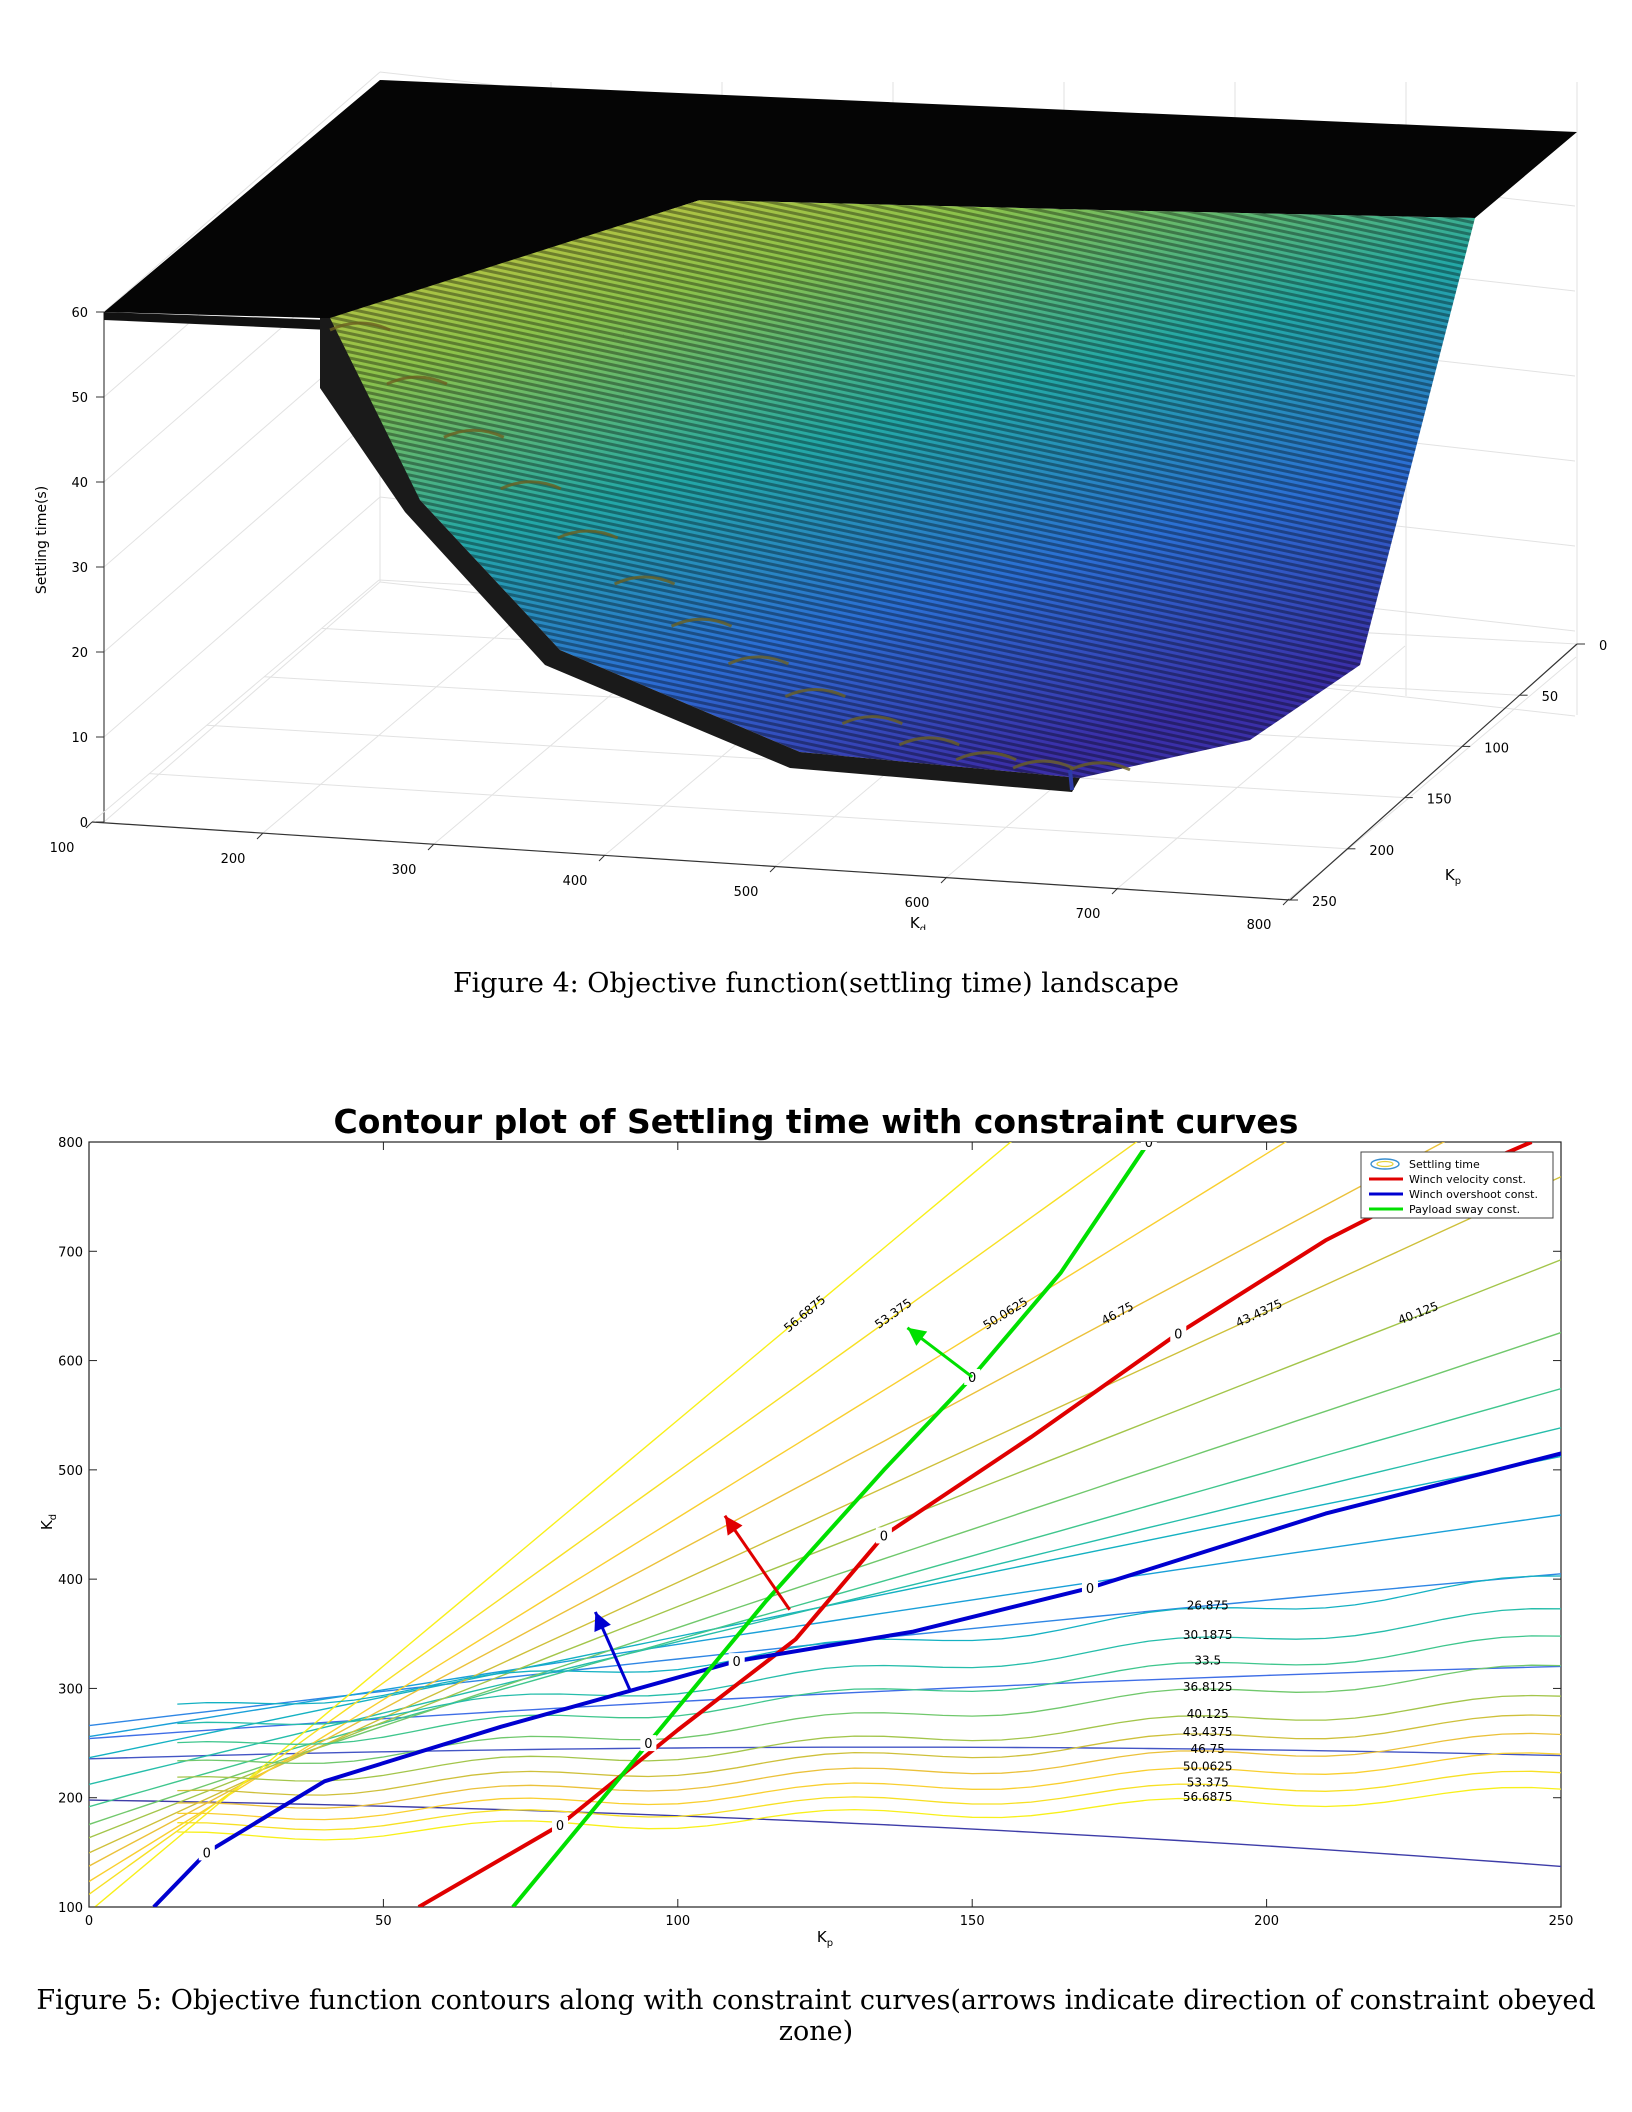  What do you see at coordinates (1453, 876) in the screenshot?
I see `y-axis-label: Kp` at bounding box center [1453, 876].